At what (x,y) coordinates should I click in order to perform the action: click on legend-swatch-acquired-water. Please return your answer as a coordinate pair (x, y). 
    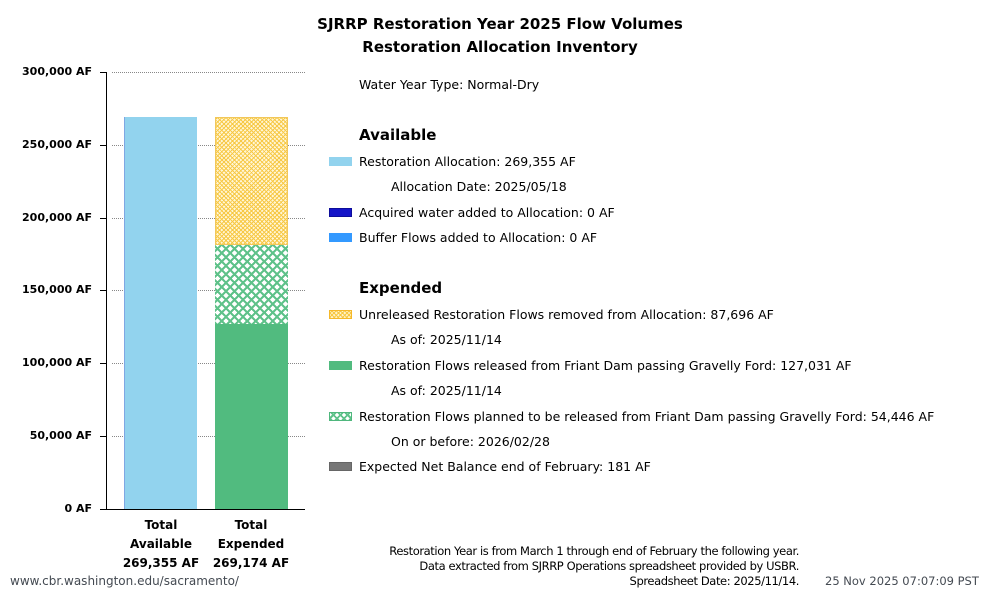
    Looking at the image, I should click on (340, 212).